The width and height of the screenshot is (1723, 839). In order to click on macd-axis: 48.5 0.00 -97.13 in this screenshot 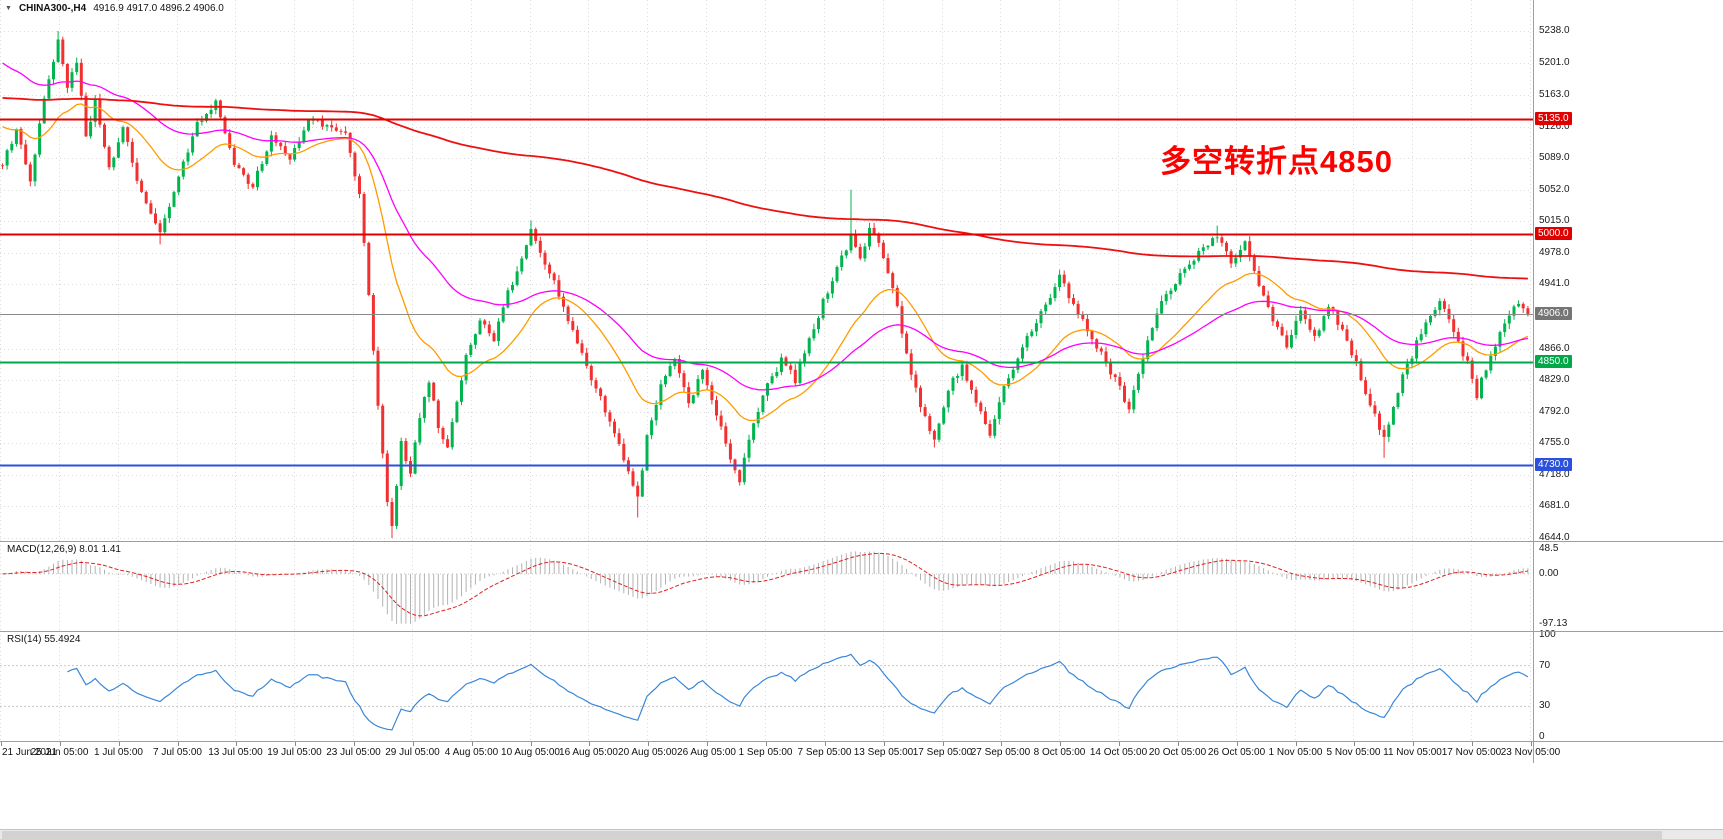, I will do `click(1628, 586)`.